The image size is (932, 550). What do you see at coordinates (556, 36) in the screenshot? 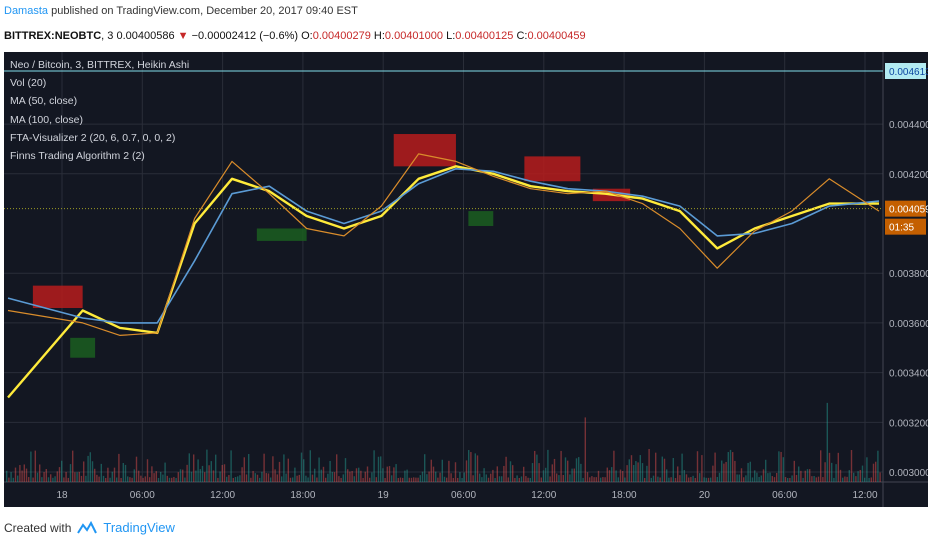
I see `close-value: 0.00400459` at bounding box center [556, 36].